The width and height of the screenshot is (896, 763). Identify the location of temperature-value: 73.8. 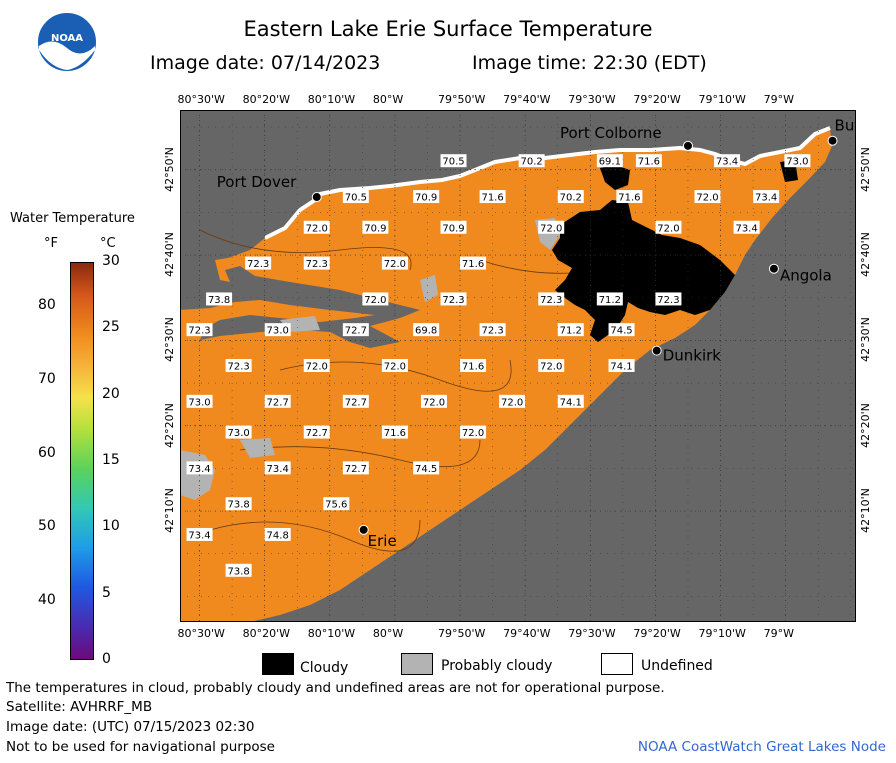
(238, 505).